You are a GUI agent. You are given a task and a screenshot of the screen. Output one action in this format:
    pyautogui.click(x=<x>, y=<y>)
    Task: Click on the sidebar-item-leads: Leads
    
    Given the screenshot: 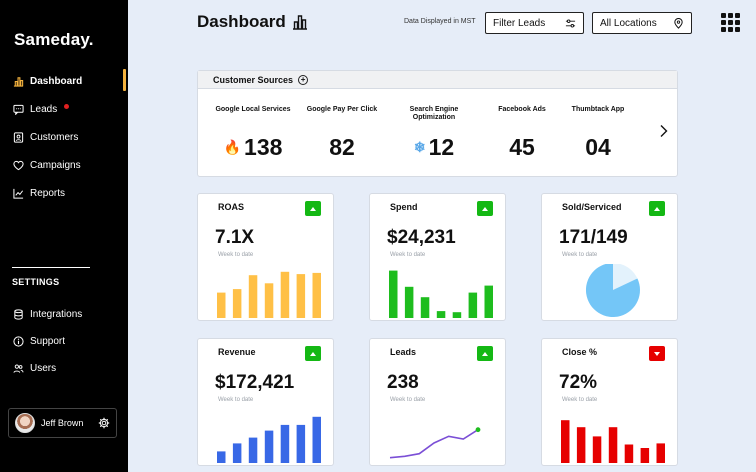 What is the action you would take?
    pyautogui.click(x=41, y=109)
    